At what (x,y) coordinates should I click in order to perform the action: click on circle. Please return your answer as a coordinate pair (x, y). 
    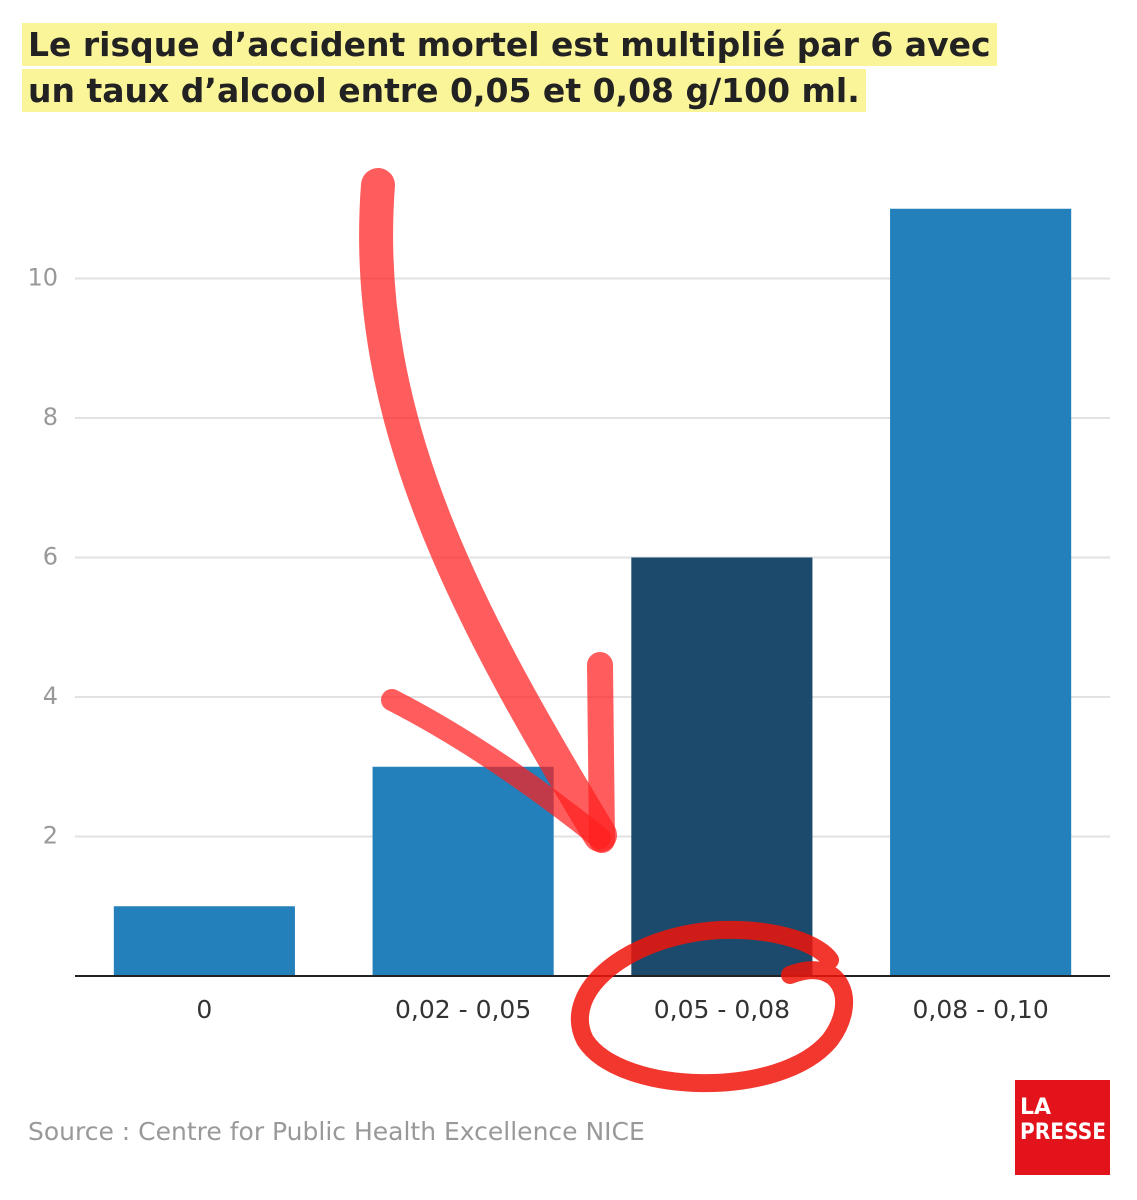
    Looking at the image, I should click on (712, 1006).